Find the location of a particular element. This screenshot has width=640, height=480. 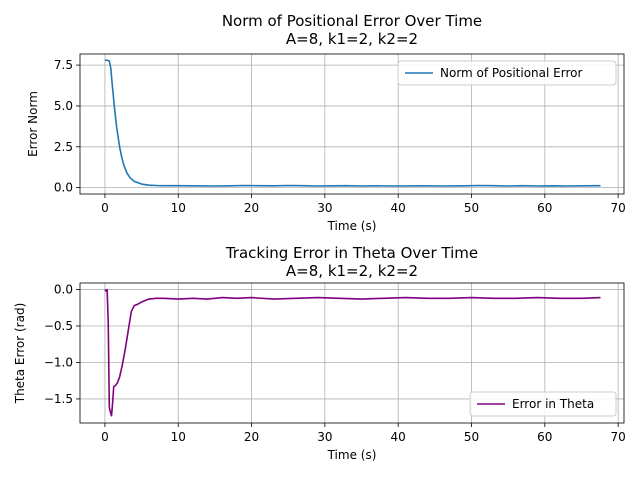

top-chart-x-axis-label: Time (s) is located at coordinates (352, 226).